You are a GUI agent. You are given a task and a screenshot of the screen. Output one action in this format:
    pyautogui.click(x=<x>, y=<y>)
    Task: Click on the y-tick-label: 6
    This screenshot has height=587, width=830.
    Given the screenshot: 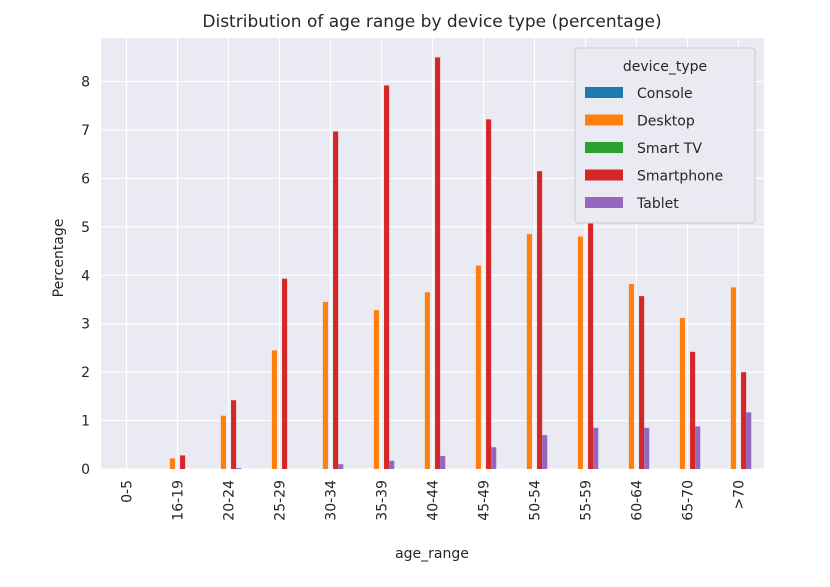 What is the action you would take?
    pyautogui.click(x=85, y=179)
    